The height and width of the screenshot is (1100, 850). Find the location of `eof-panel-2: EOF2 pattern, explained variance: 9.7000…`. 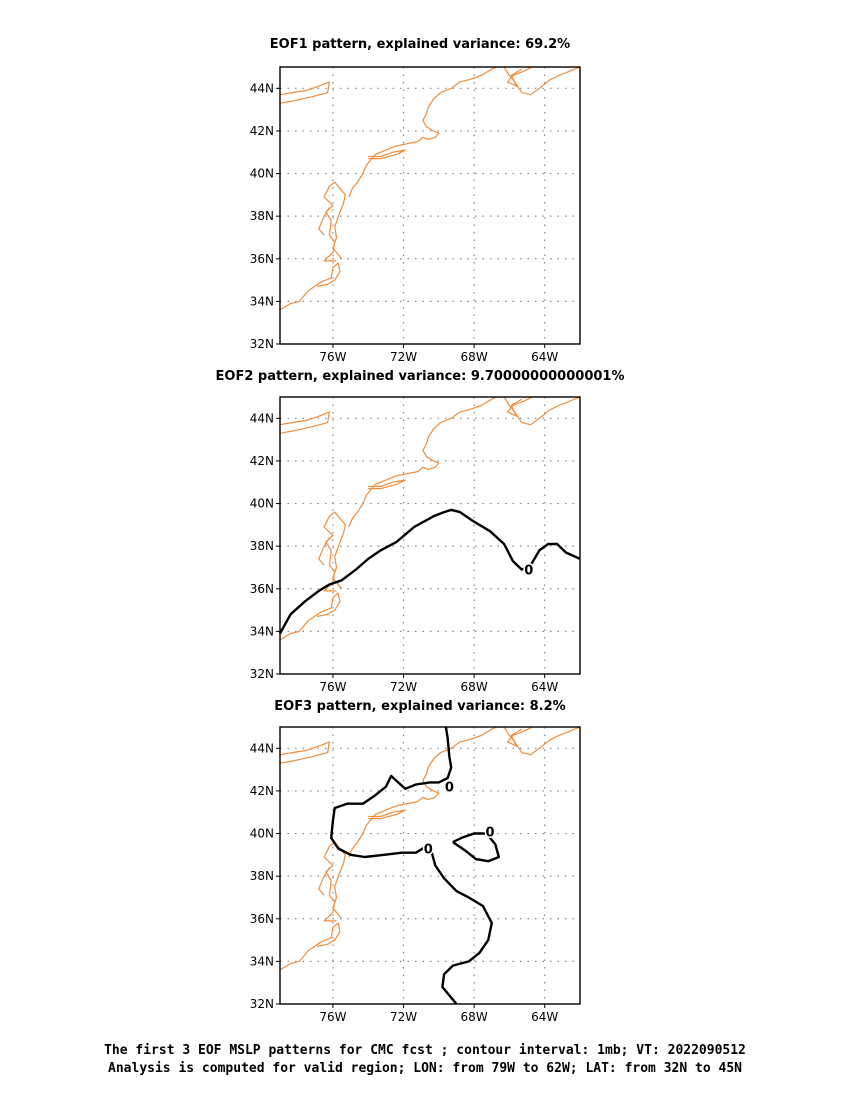

eof-panel-2: EOF2 pattern, explained variance: 9.7000… is located at coordinates (420, 531).